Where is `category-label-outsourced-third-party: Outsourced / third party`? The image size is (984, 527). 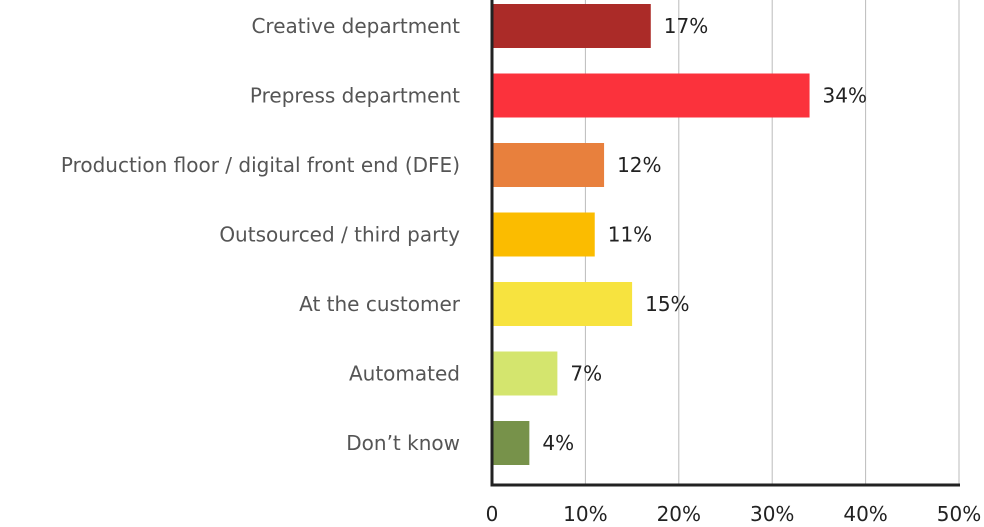
category-label-outsourced-third-party: Outsourced / third party is located at coordinates (339, 235).